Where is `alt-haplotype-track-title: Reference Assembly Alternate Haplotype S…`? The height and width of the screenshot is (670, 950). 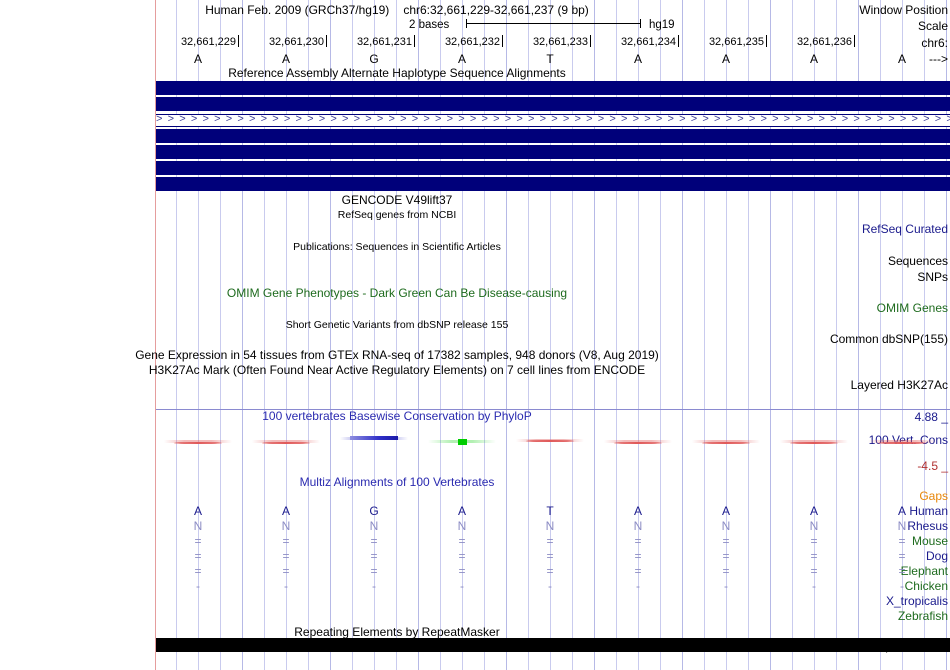 alt-haplotype-track-title: Reference Assembly Alternate Haplotype S… is located at coordinates (397, 73).